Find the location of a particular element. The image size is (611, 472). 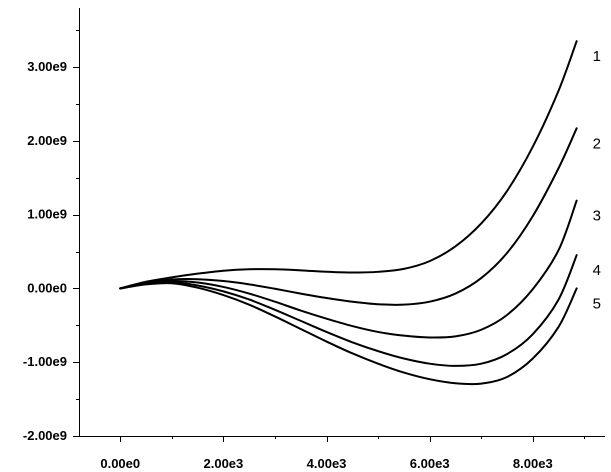

series-label-3: 3 is located at coordinates (597, 216).